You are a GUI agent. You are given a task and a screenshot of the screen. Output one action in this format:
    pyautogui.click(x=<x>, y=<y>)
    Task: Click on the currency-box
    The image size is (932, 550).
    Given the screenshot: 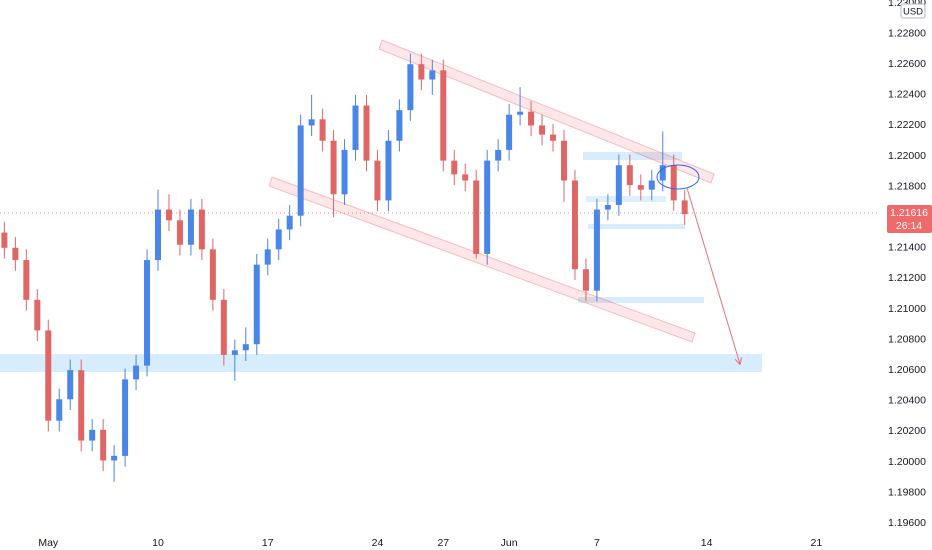 What is the action you would take?
    pyautogui.click(x=913, y=11)
    